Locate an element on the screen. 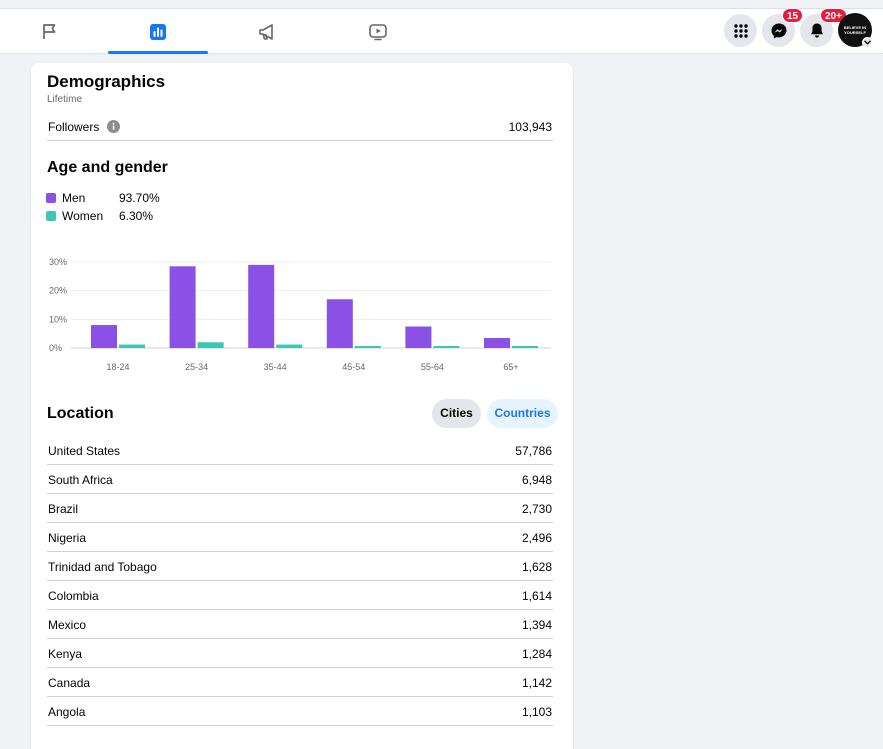  location-row: South Africa 6,948 is located at coordinates (300, 479).